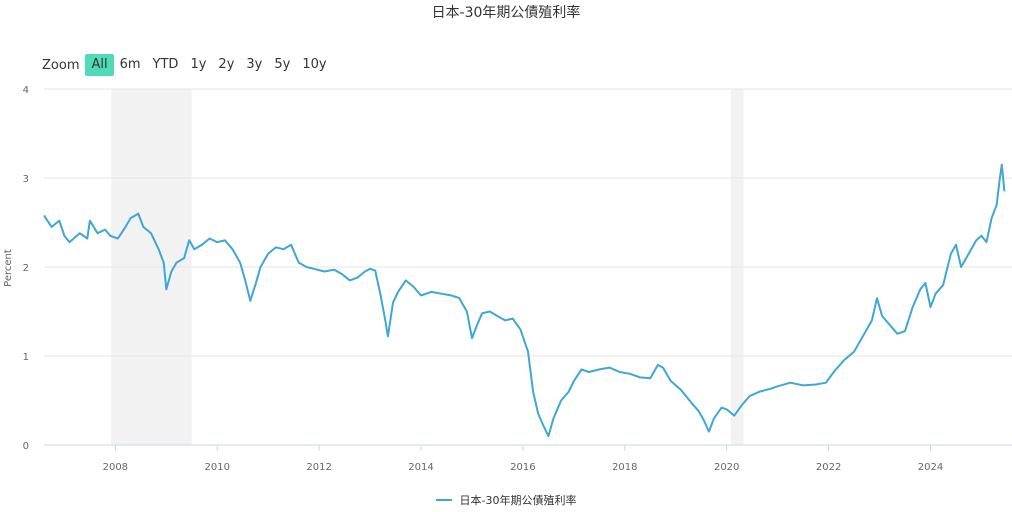 The width and height of the screenshot is (1012, 512). Describe the element at coordinates (130, 64) in the screenshot. I see `zoom-6m-button: 6m` at that location.